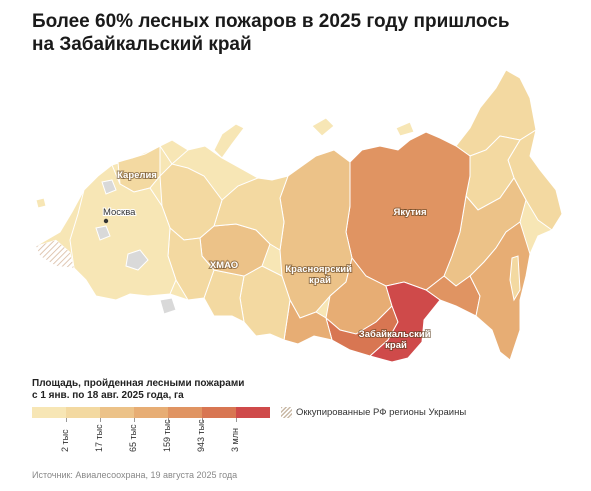 The height and width of the screenshot is (491, 591). What do you see at coordinates (229, 141) in the screenshot?
I see `island-novaya-zemlya` at bounding box center [229, 141].